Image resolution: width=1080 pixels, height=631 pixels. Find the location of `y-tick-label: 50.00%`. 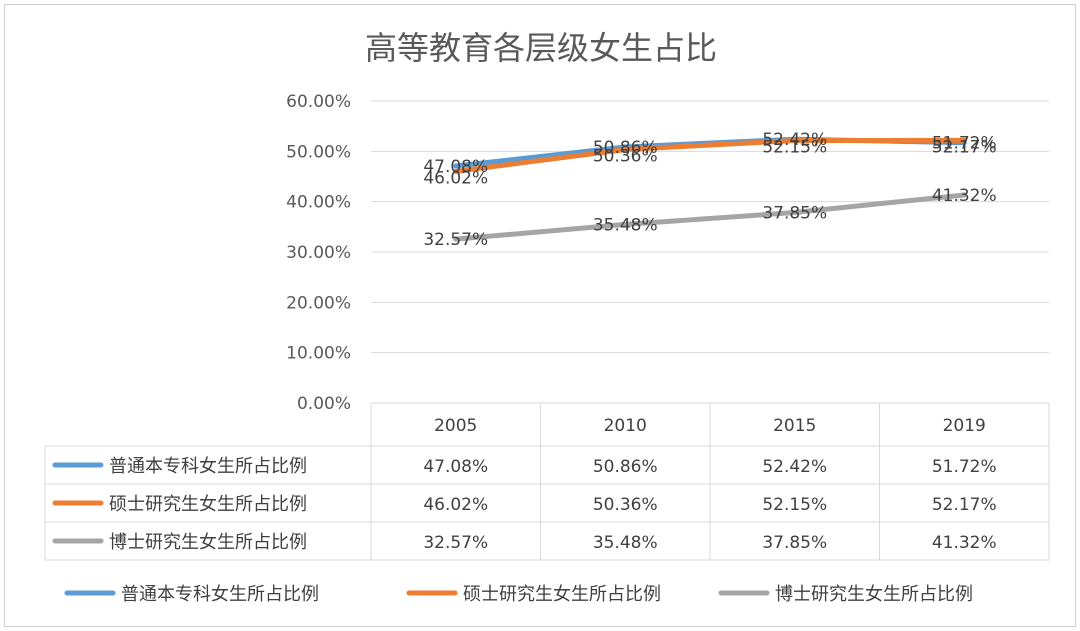

y-tick-label: 50.00% is located at coordinates (318, 152).